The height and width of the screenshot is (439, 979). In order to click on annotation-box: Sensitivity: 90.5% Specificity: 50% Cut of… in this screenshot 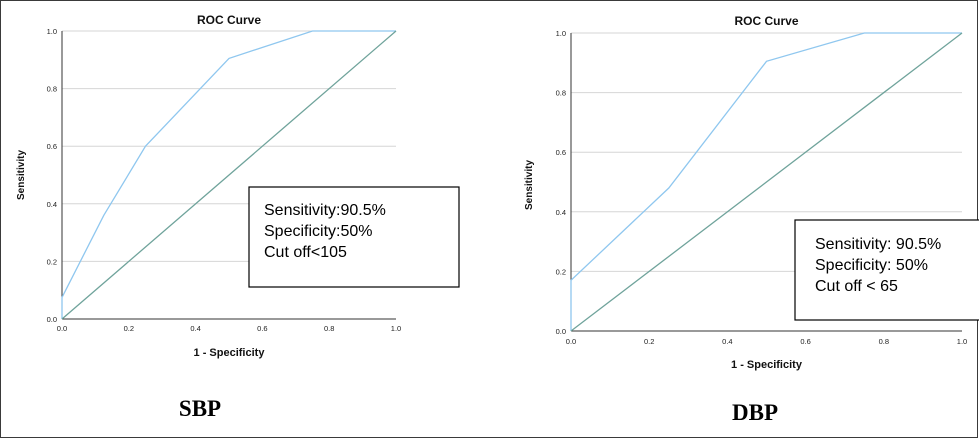, I will do `click(886, 270)`.